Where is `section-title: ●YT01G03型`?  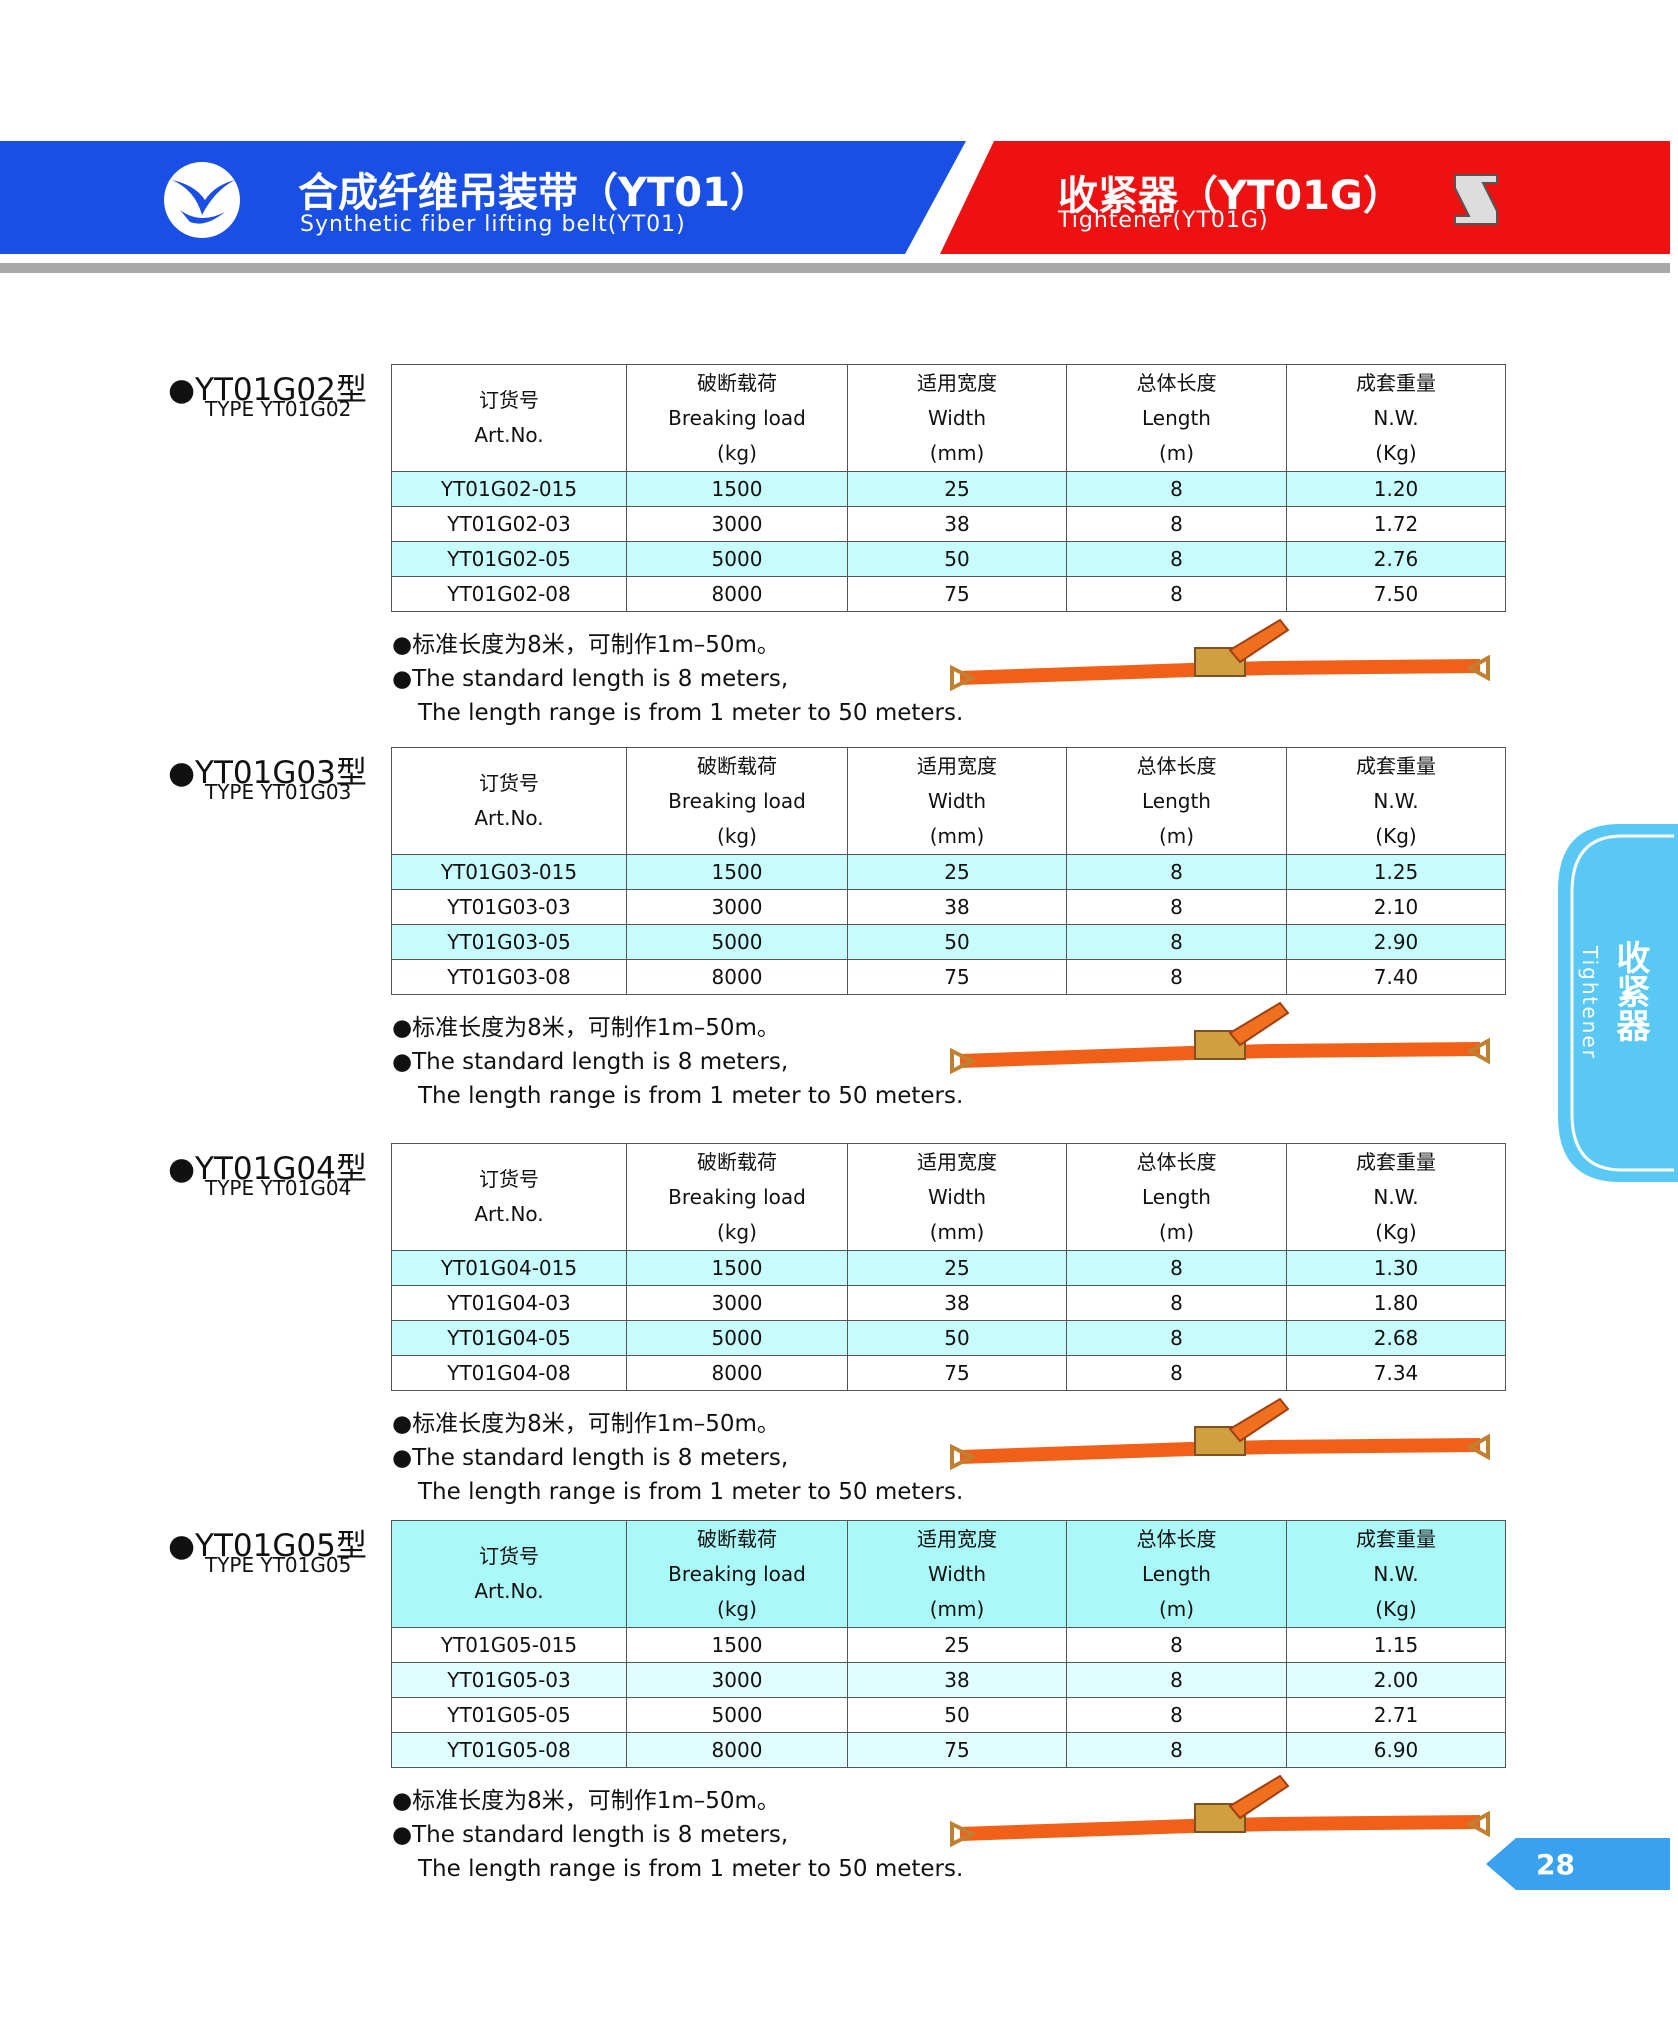
section-title: ●YT01G03型 is located at coordinates (267, 773).